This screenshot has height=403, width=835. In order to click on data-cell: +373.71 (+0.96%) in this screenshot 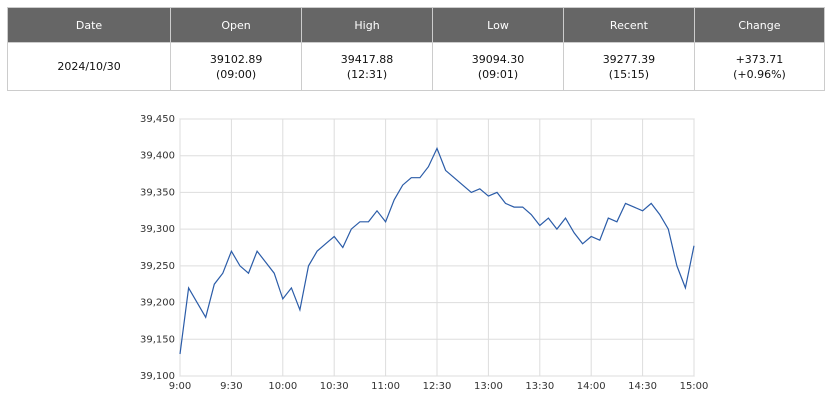, I will do `click(759, 66)`.